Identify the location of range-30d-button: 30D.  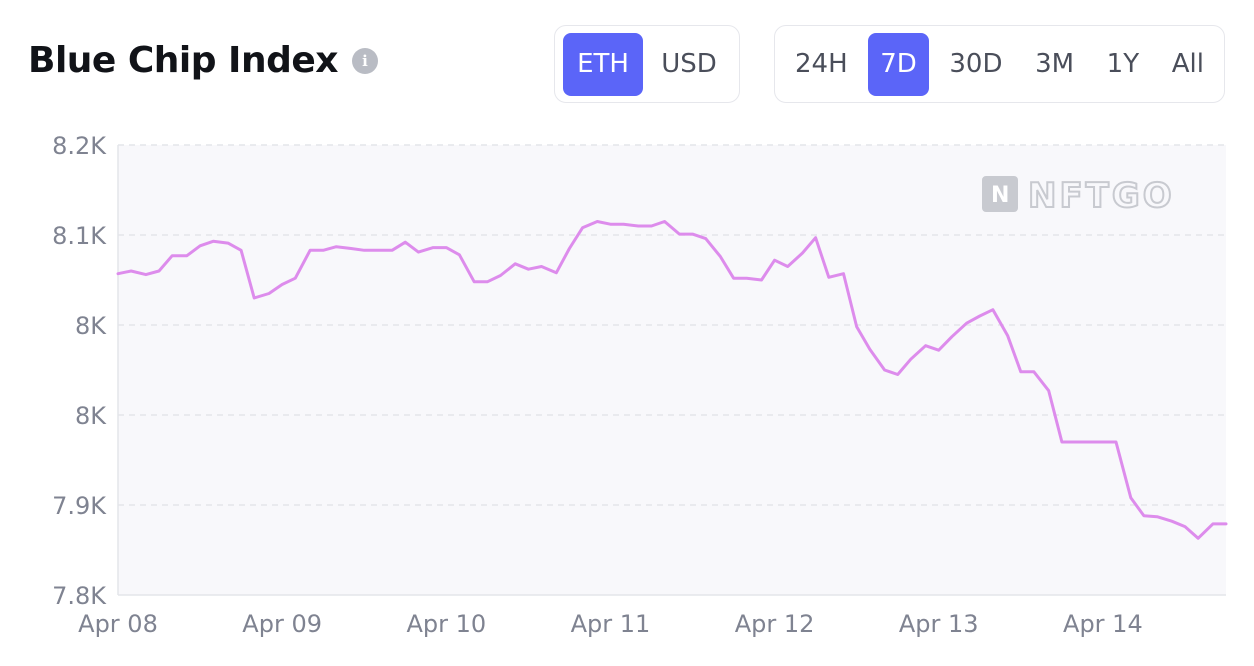
(976, 64).